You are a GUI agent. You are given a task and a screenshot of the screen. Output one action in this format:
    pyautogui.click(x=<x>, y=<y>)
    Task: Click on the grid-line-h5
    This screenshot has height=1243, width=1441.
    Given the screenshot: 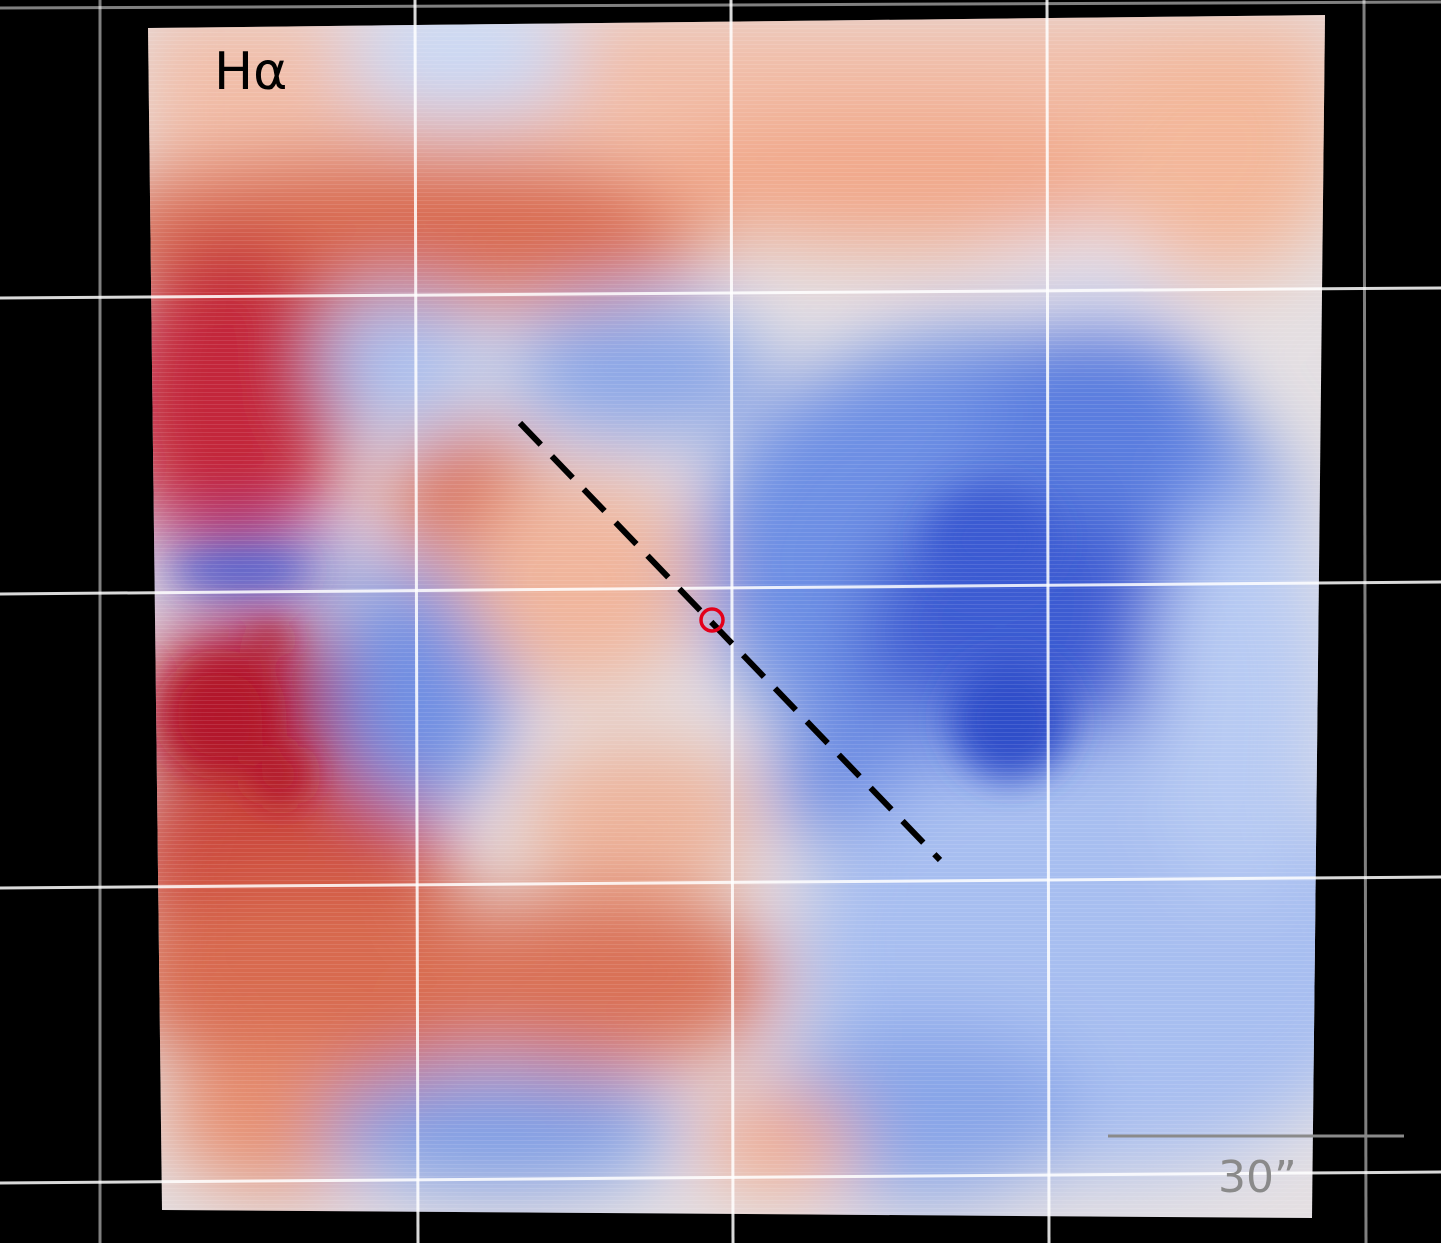 What is the action you would take?
    pyautogui.click(x=720, y=1177)
    